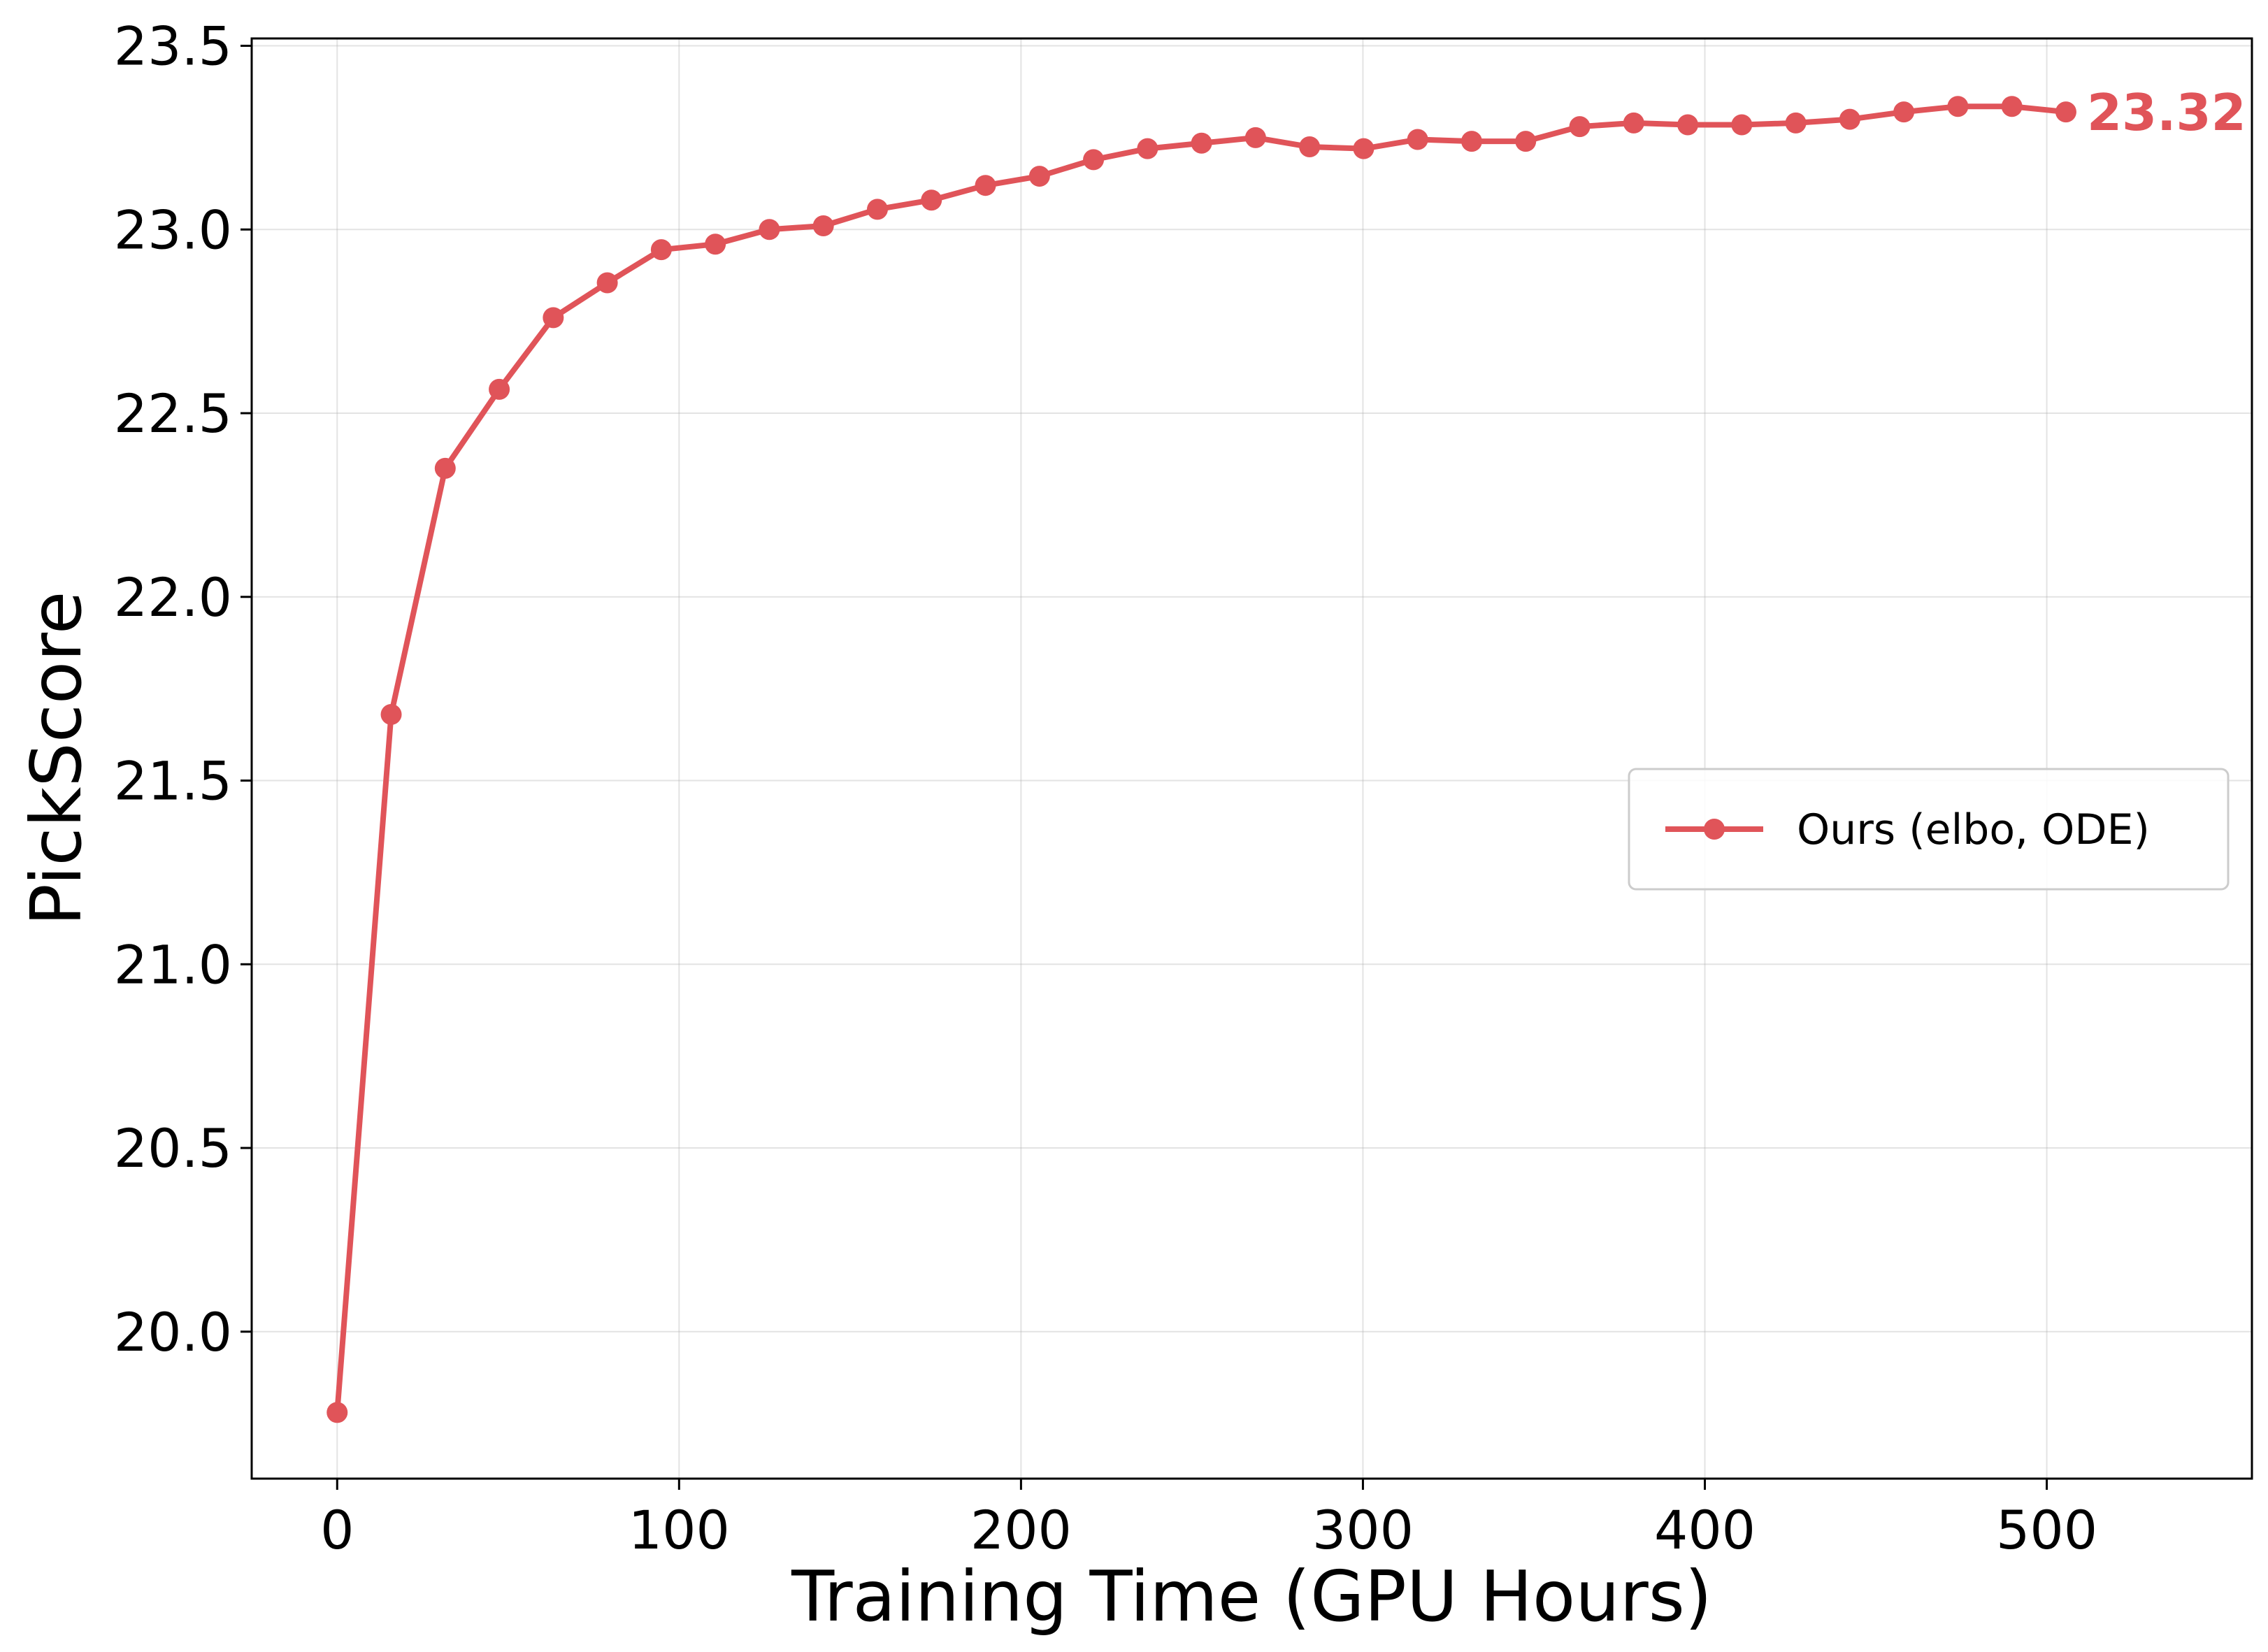 Image resolution: width=2268 pixels, height=1652 pixels. I want to click on x-axis-title: Training Time (GPU Hours), so click(1251, 1596).